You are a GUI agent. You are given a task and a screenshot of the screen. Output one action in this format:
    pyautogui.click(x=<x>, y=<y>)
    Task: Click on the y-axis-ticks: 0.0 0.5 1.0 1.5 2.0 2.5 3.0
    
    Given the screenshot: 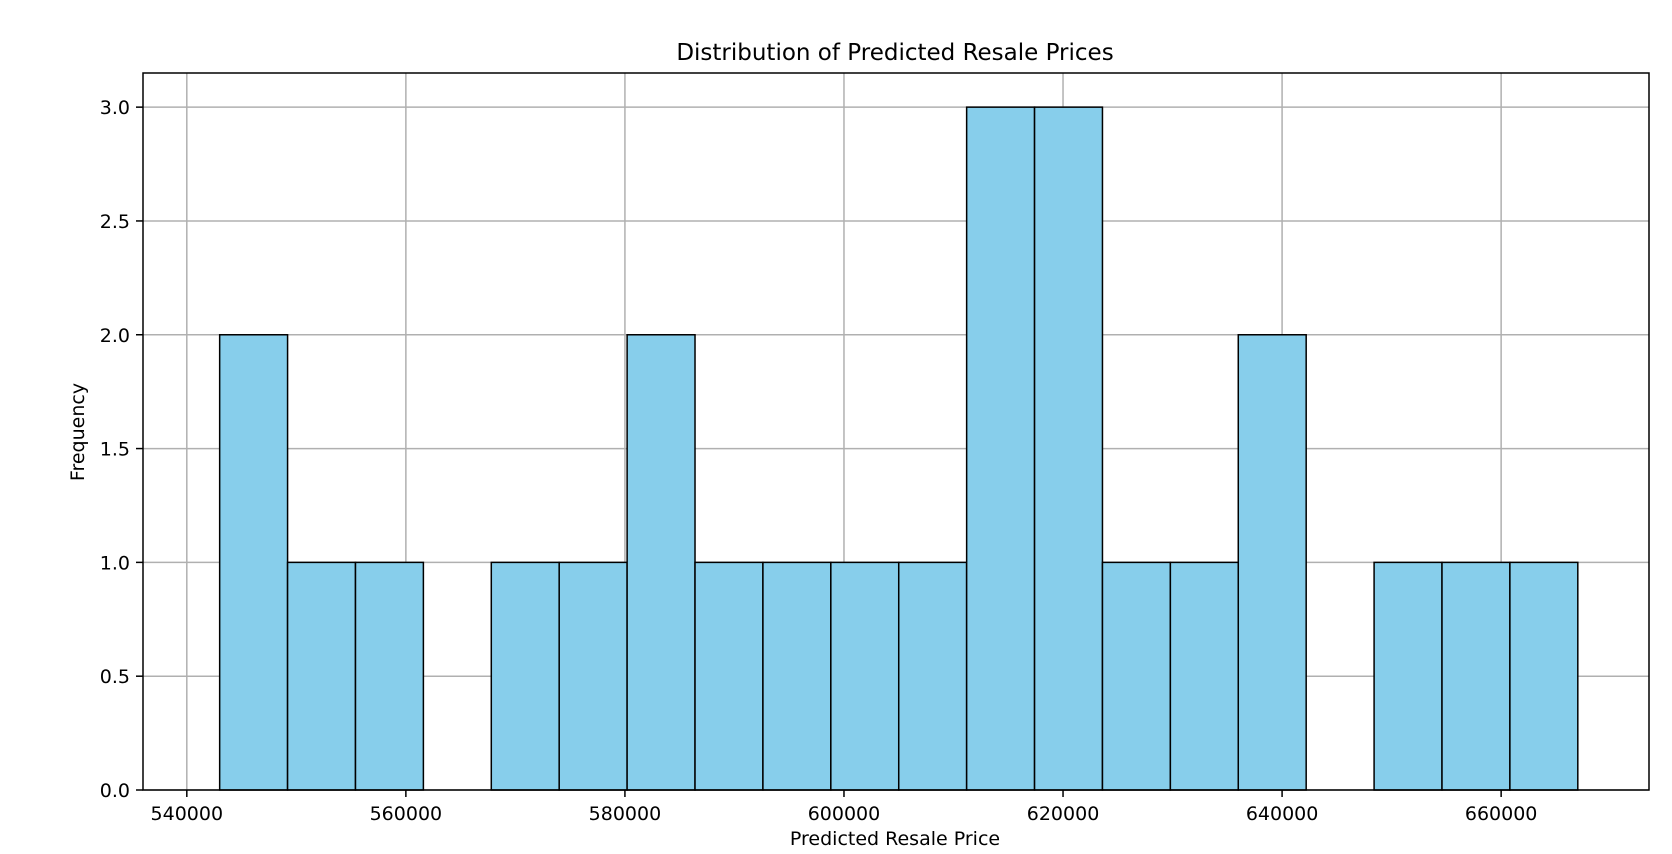 What is the action you would take?
    pyautogui.click(x=121, y=449)
    